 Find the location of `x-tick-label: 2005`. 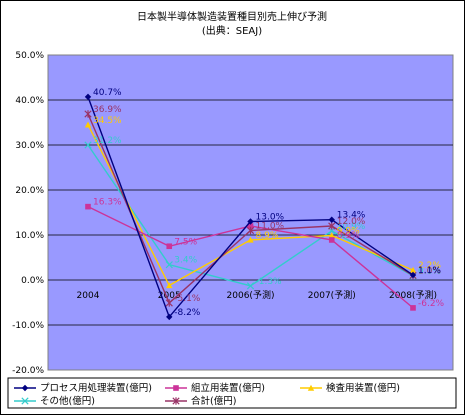

x-tick-label: 2005 is located at coordinates (169, 296).